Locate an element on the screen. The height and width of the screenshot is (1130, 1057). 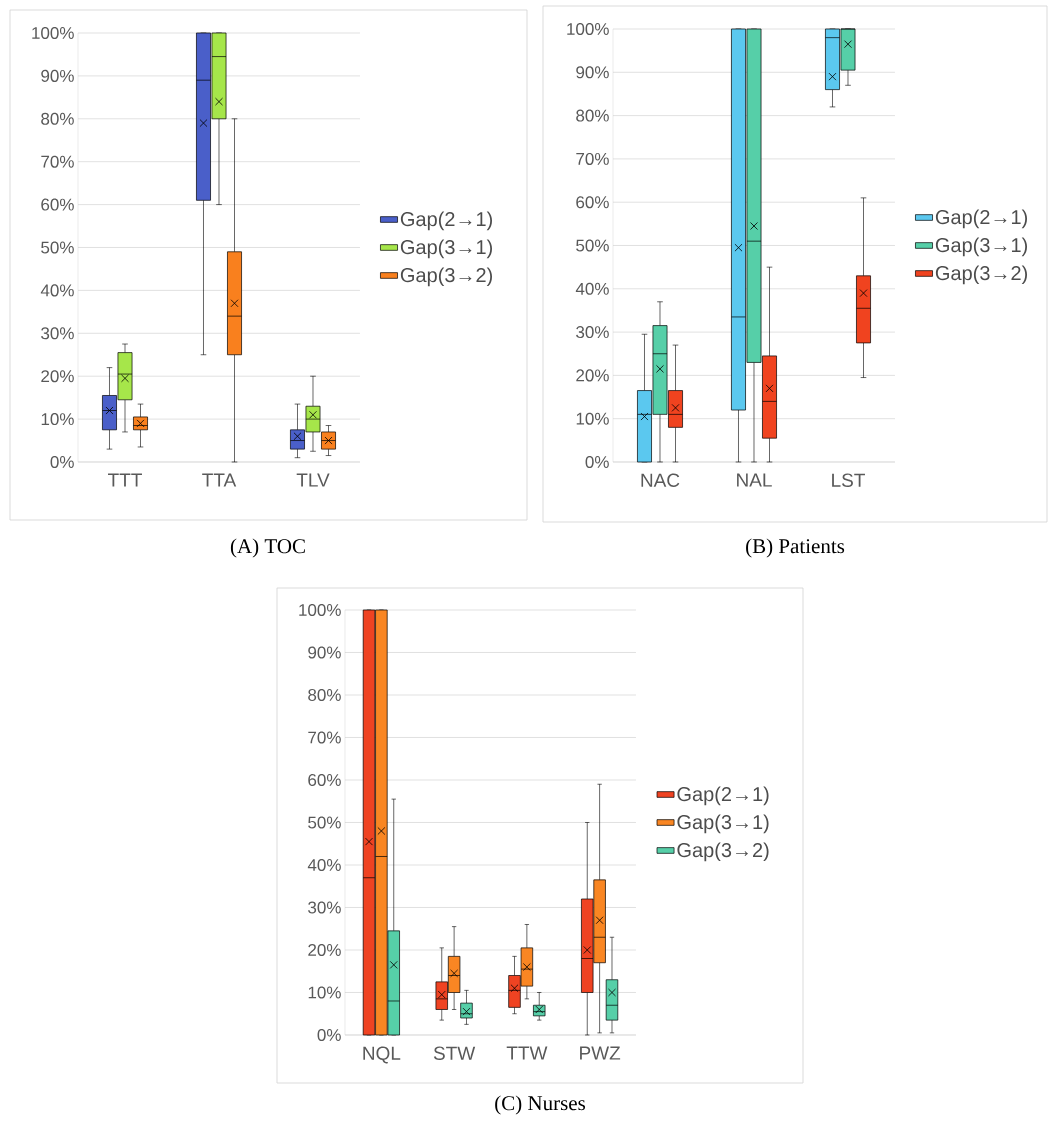
x-tick-label: TLV is located at coordinates (313, 480).